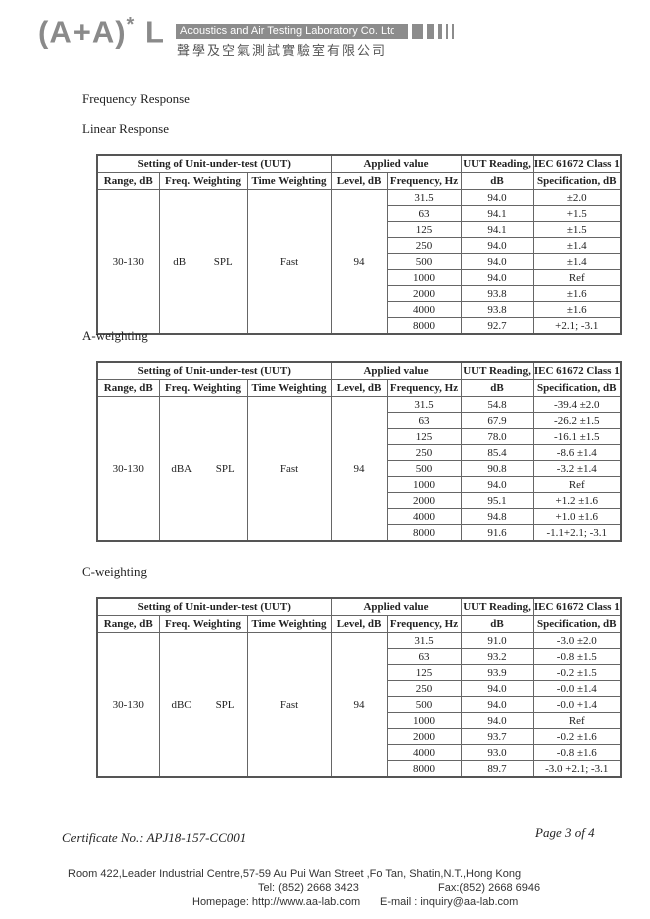 This screenshot has width=650, height=919. Describe the element at coordinates (359, 262) in the screenshot. I see `table-row: 30-130 dB SPL Fast 94 31.5 94.0 ±2.0` at that location.